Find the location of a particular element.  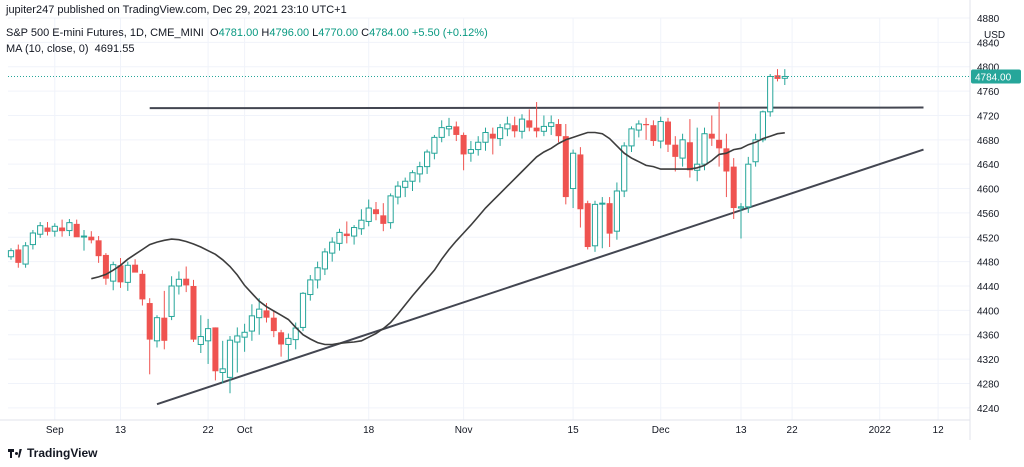

y-tick-label: 4800 is located at coordinates (988, 68).